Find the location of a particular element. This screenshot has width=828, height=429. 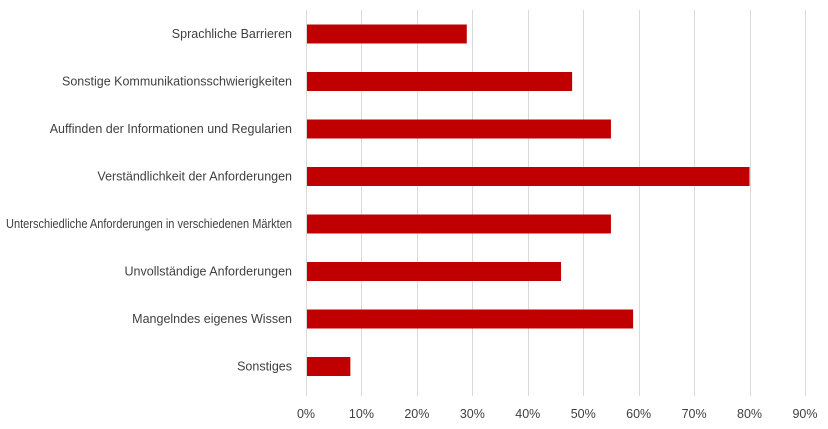

x-tick-label: 0% is located at coordinates (306, 414).